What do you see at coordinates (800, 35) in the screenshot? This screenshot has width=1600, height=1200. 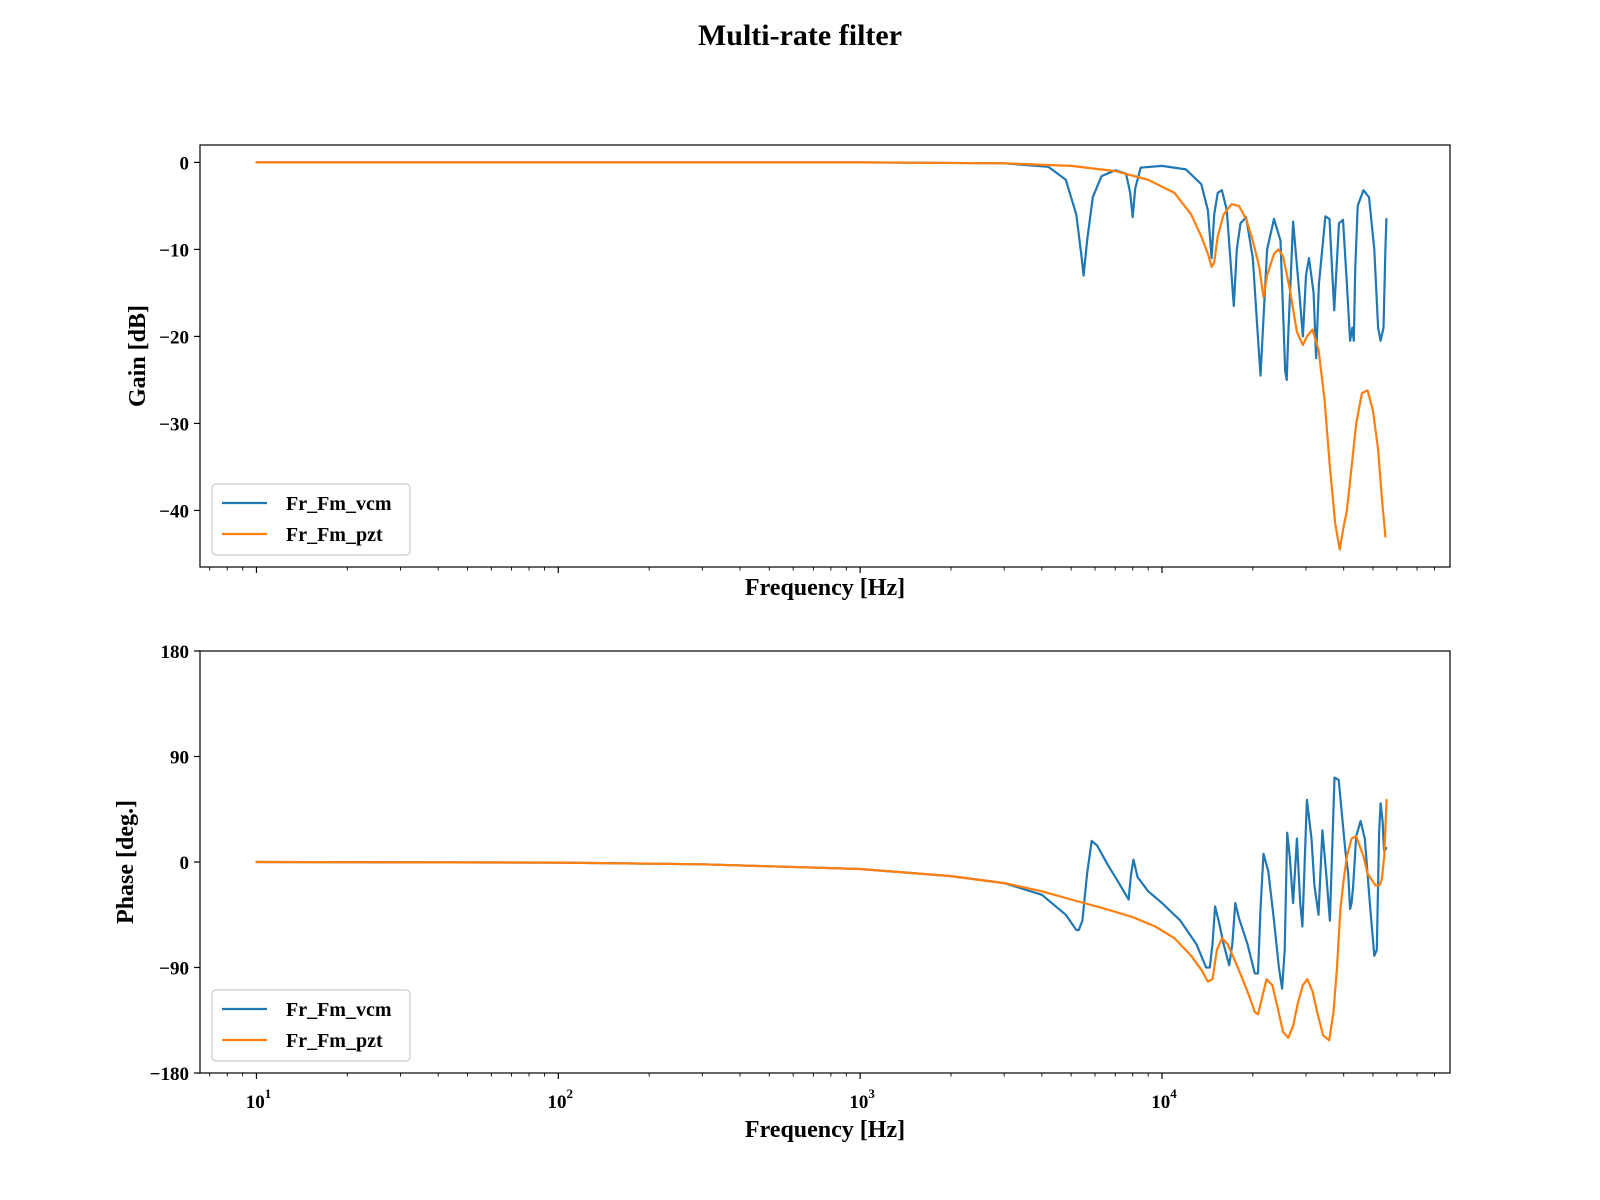 I see `figure-title: Multi-rate filter` at bounding box center [800, 35].